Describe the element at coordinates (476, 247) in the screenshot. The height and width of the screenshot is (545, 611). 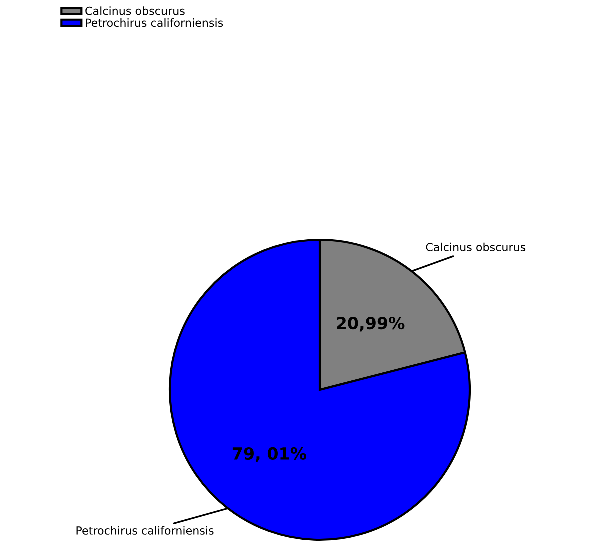
I see `slice-label: Calcinus obscurus` at that location.